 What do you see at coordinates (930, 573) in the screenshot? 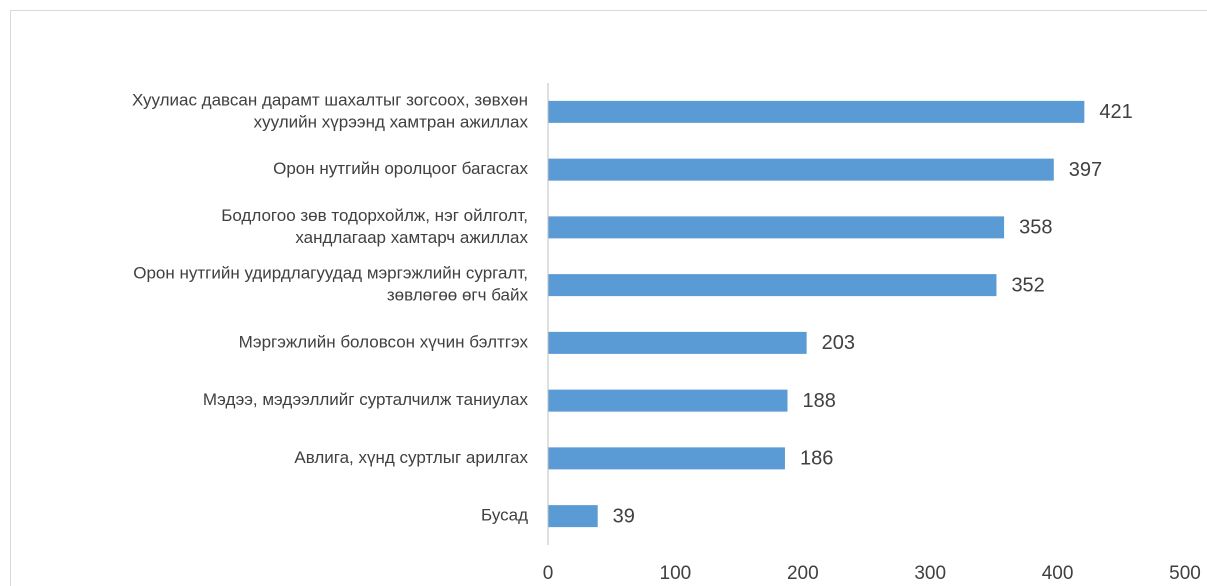
I see `x-tick-label: 300` at bounding box center [930, 573].